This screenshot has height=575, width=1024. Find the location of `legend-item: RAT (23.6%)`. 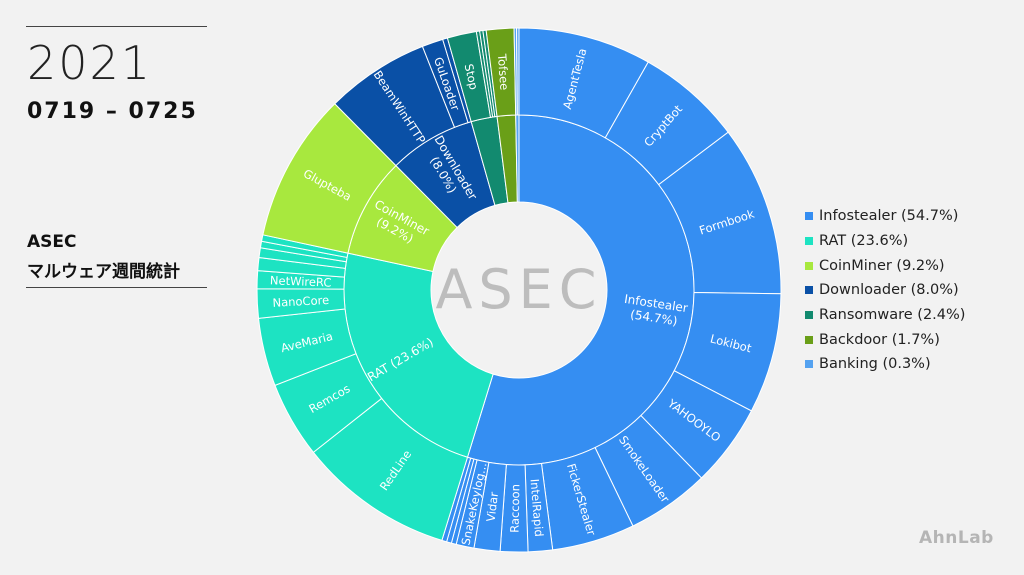

legend-item: RAT (23.6%) is located at coordinates (885, 241).